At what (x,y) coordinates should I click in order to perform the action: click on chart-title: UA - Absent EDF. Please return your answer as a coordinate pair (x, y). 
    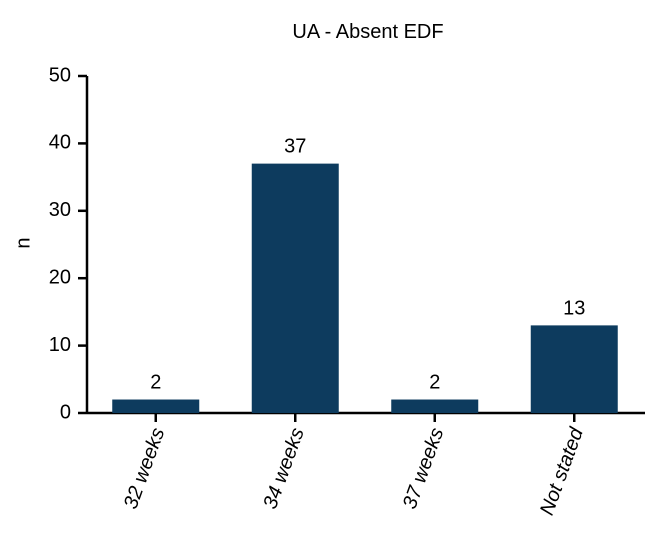
    Looking at the image, I should click on (367, 32).